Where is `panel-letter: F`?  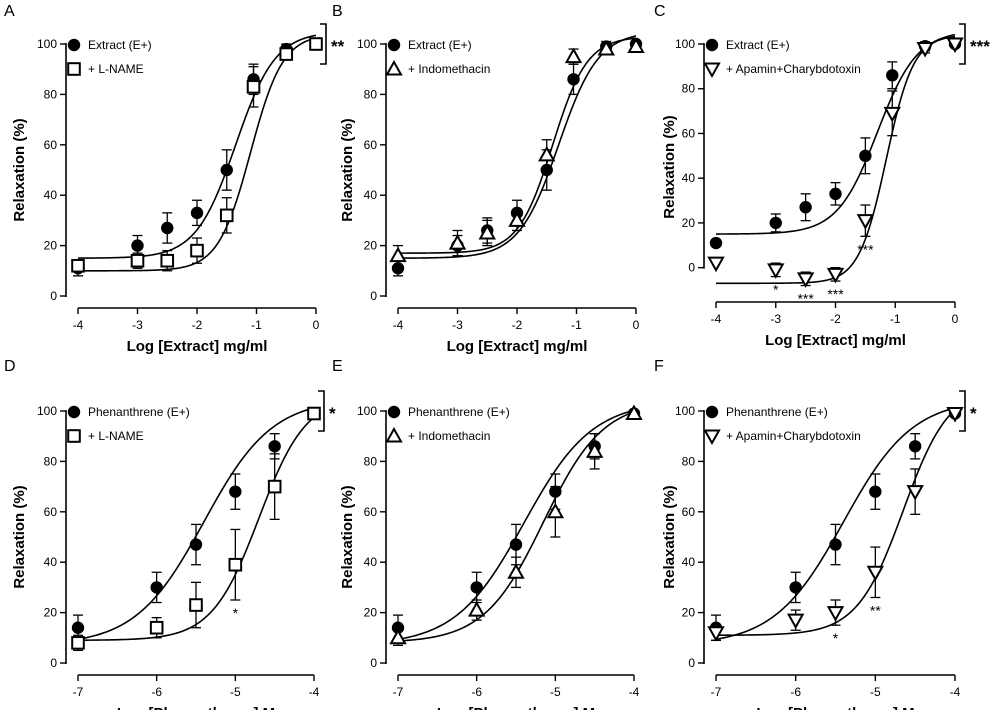 panel-letter: F is located at coordinates (659, 366).